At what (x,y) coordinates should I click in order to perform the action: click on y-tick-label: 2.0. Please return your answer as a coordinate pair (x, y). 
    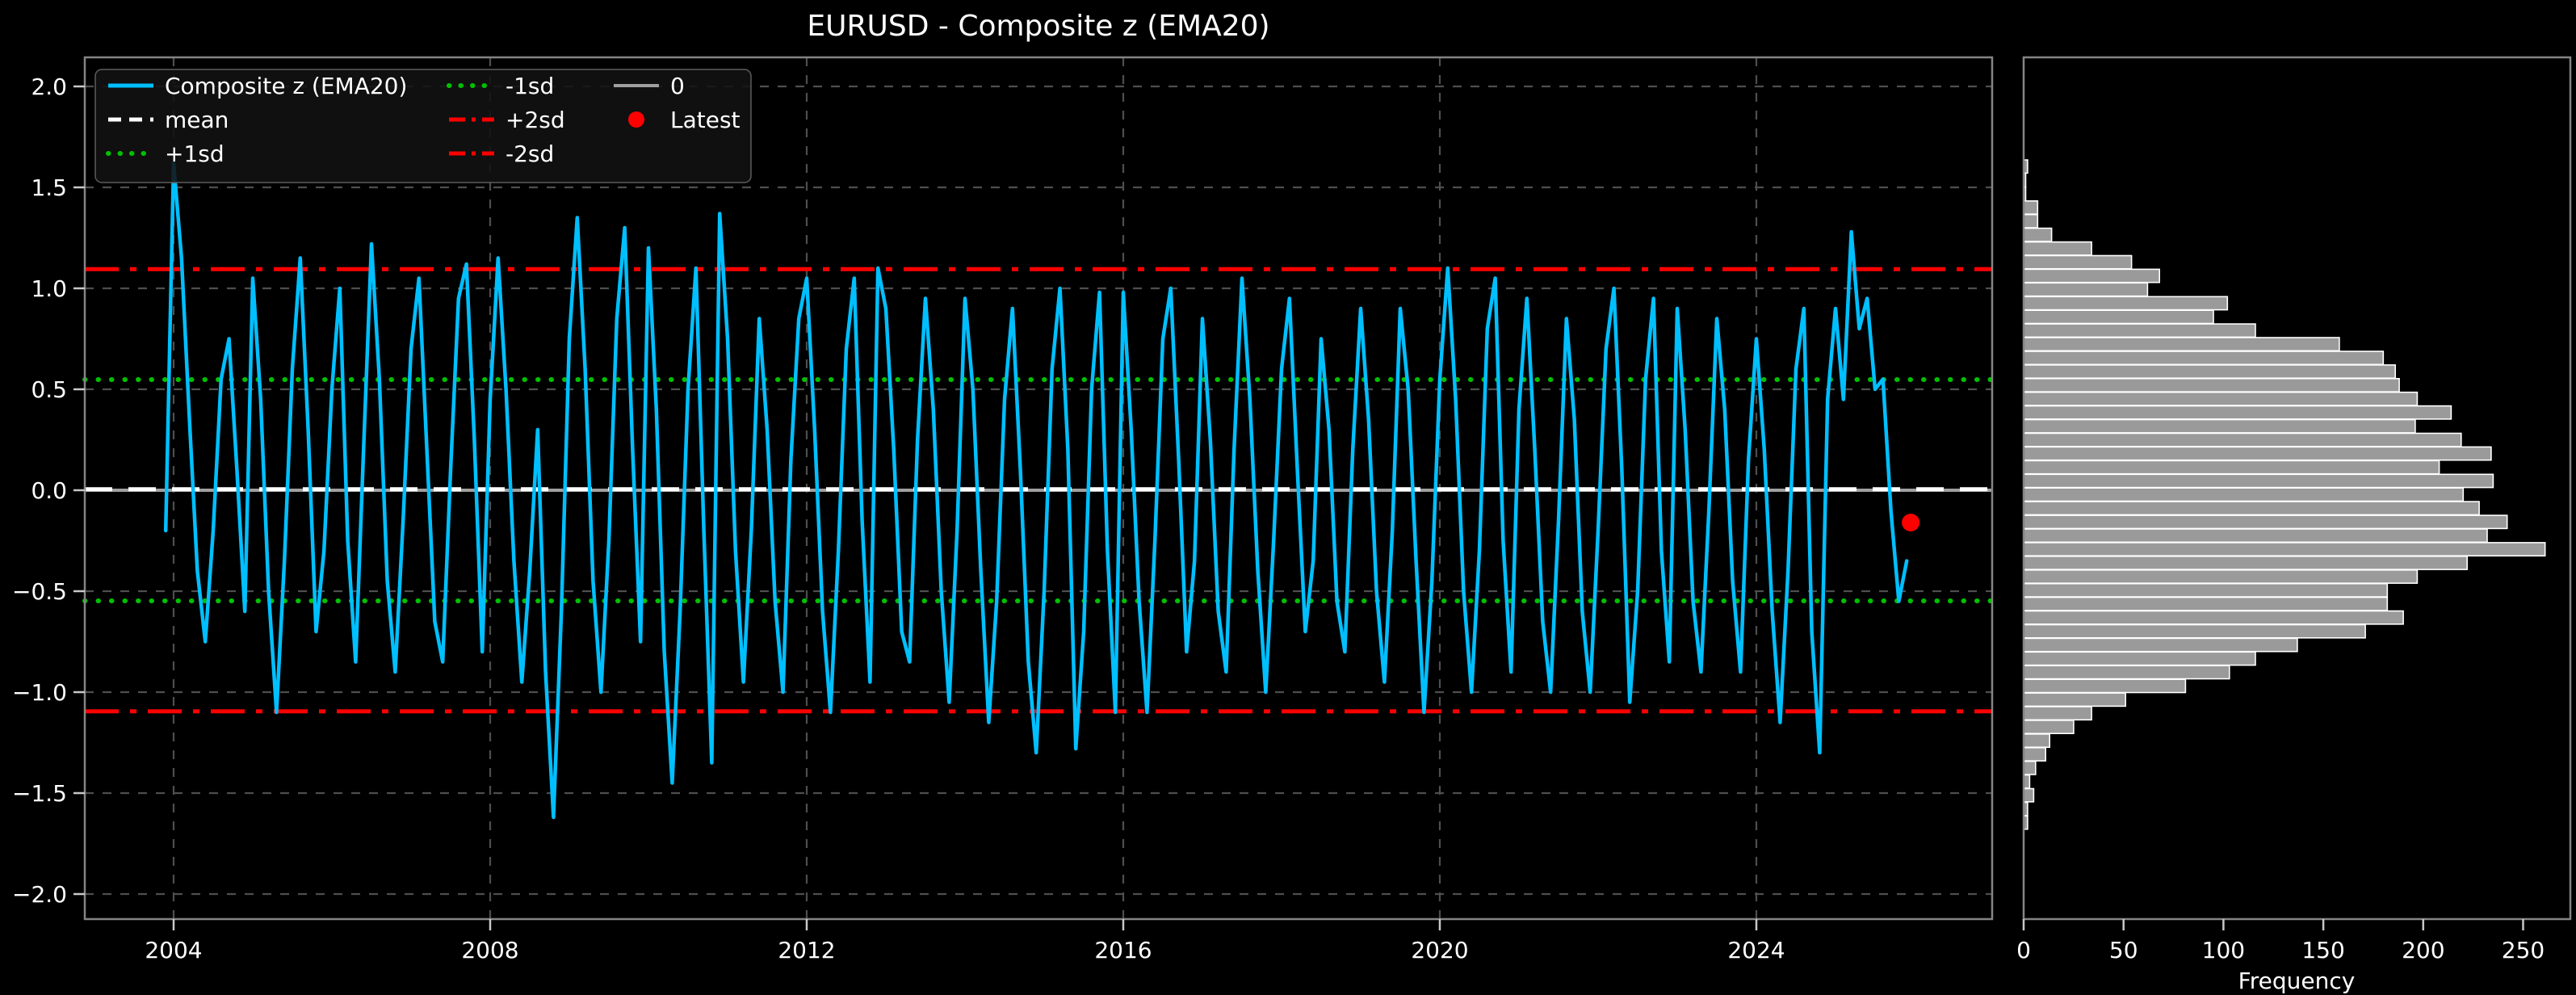
    Looking at the image, I should click on (49, 86).